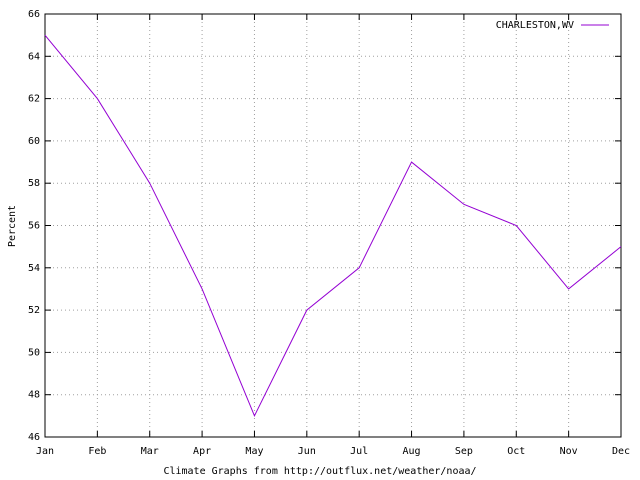  What do you see at coordinates (34, 395) in the screenshot?
I see `y-tick-label: 48` at bounding box center [34, 395].